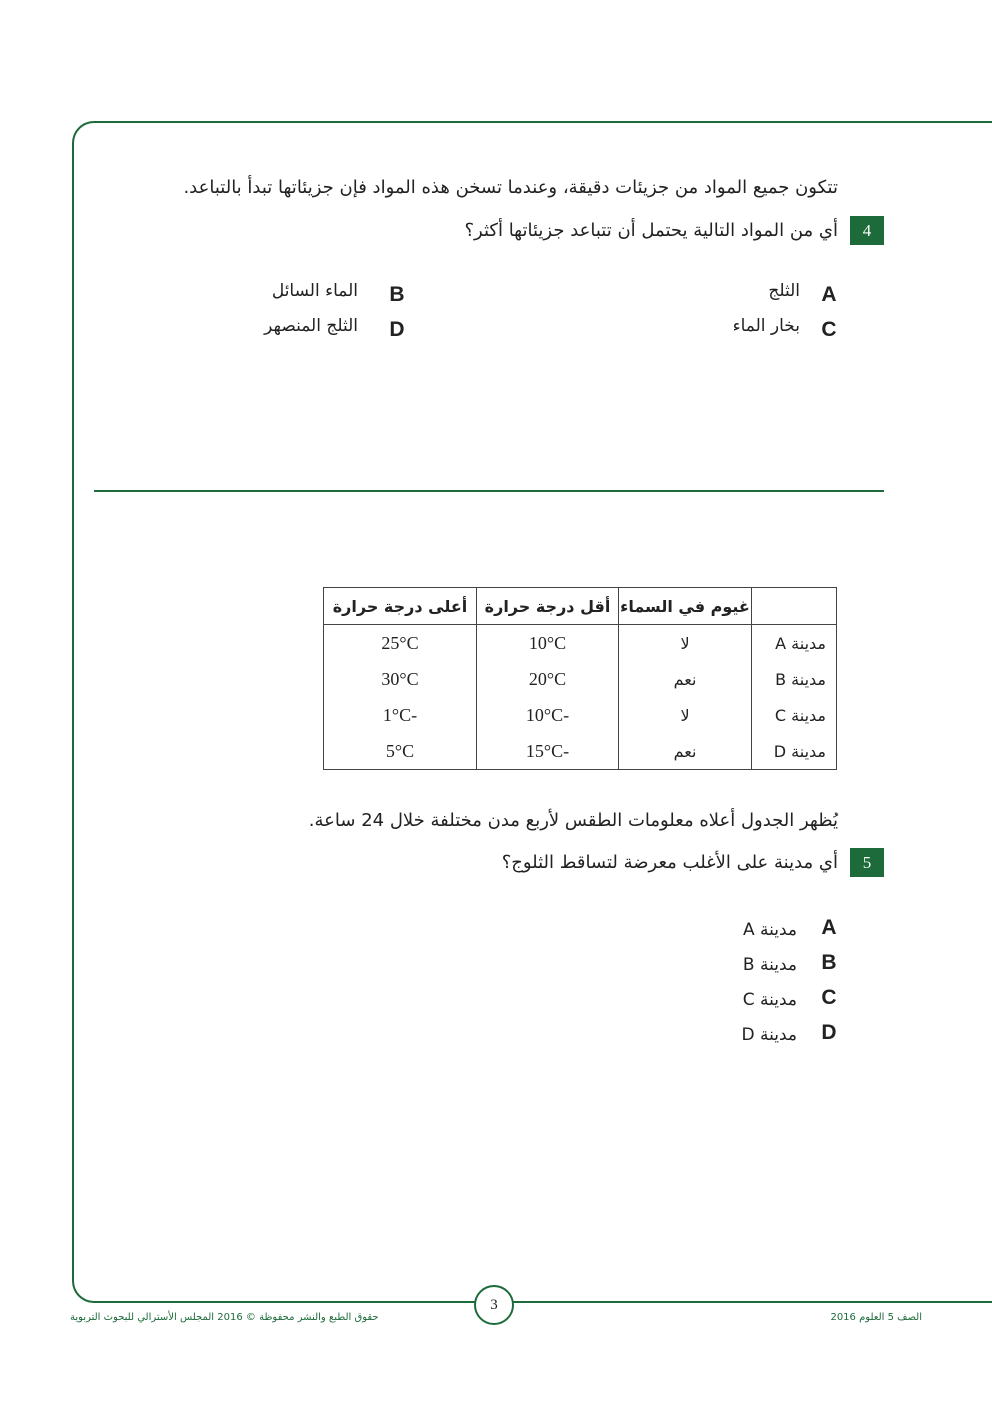 The width and height of the screenshot is (992, 1403). What do you see at coordinates (400, 606) in the screenshot?
I see `table-header: أعلى درجة حرارة` at bounding box center [400, 606].